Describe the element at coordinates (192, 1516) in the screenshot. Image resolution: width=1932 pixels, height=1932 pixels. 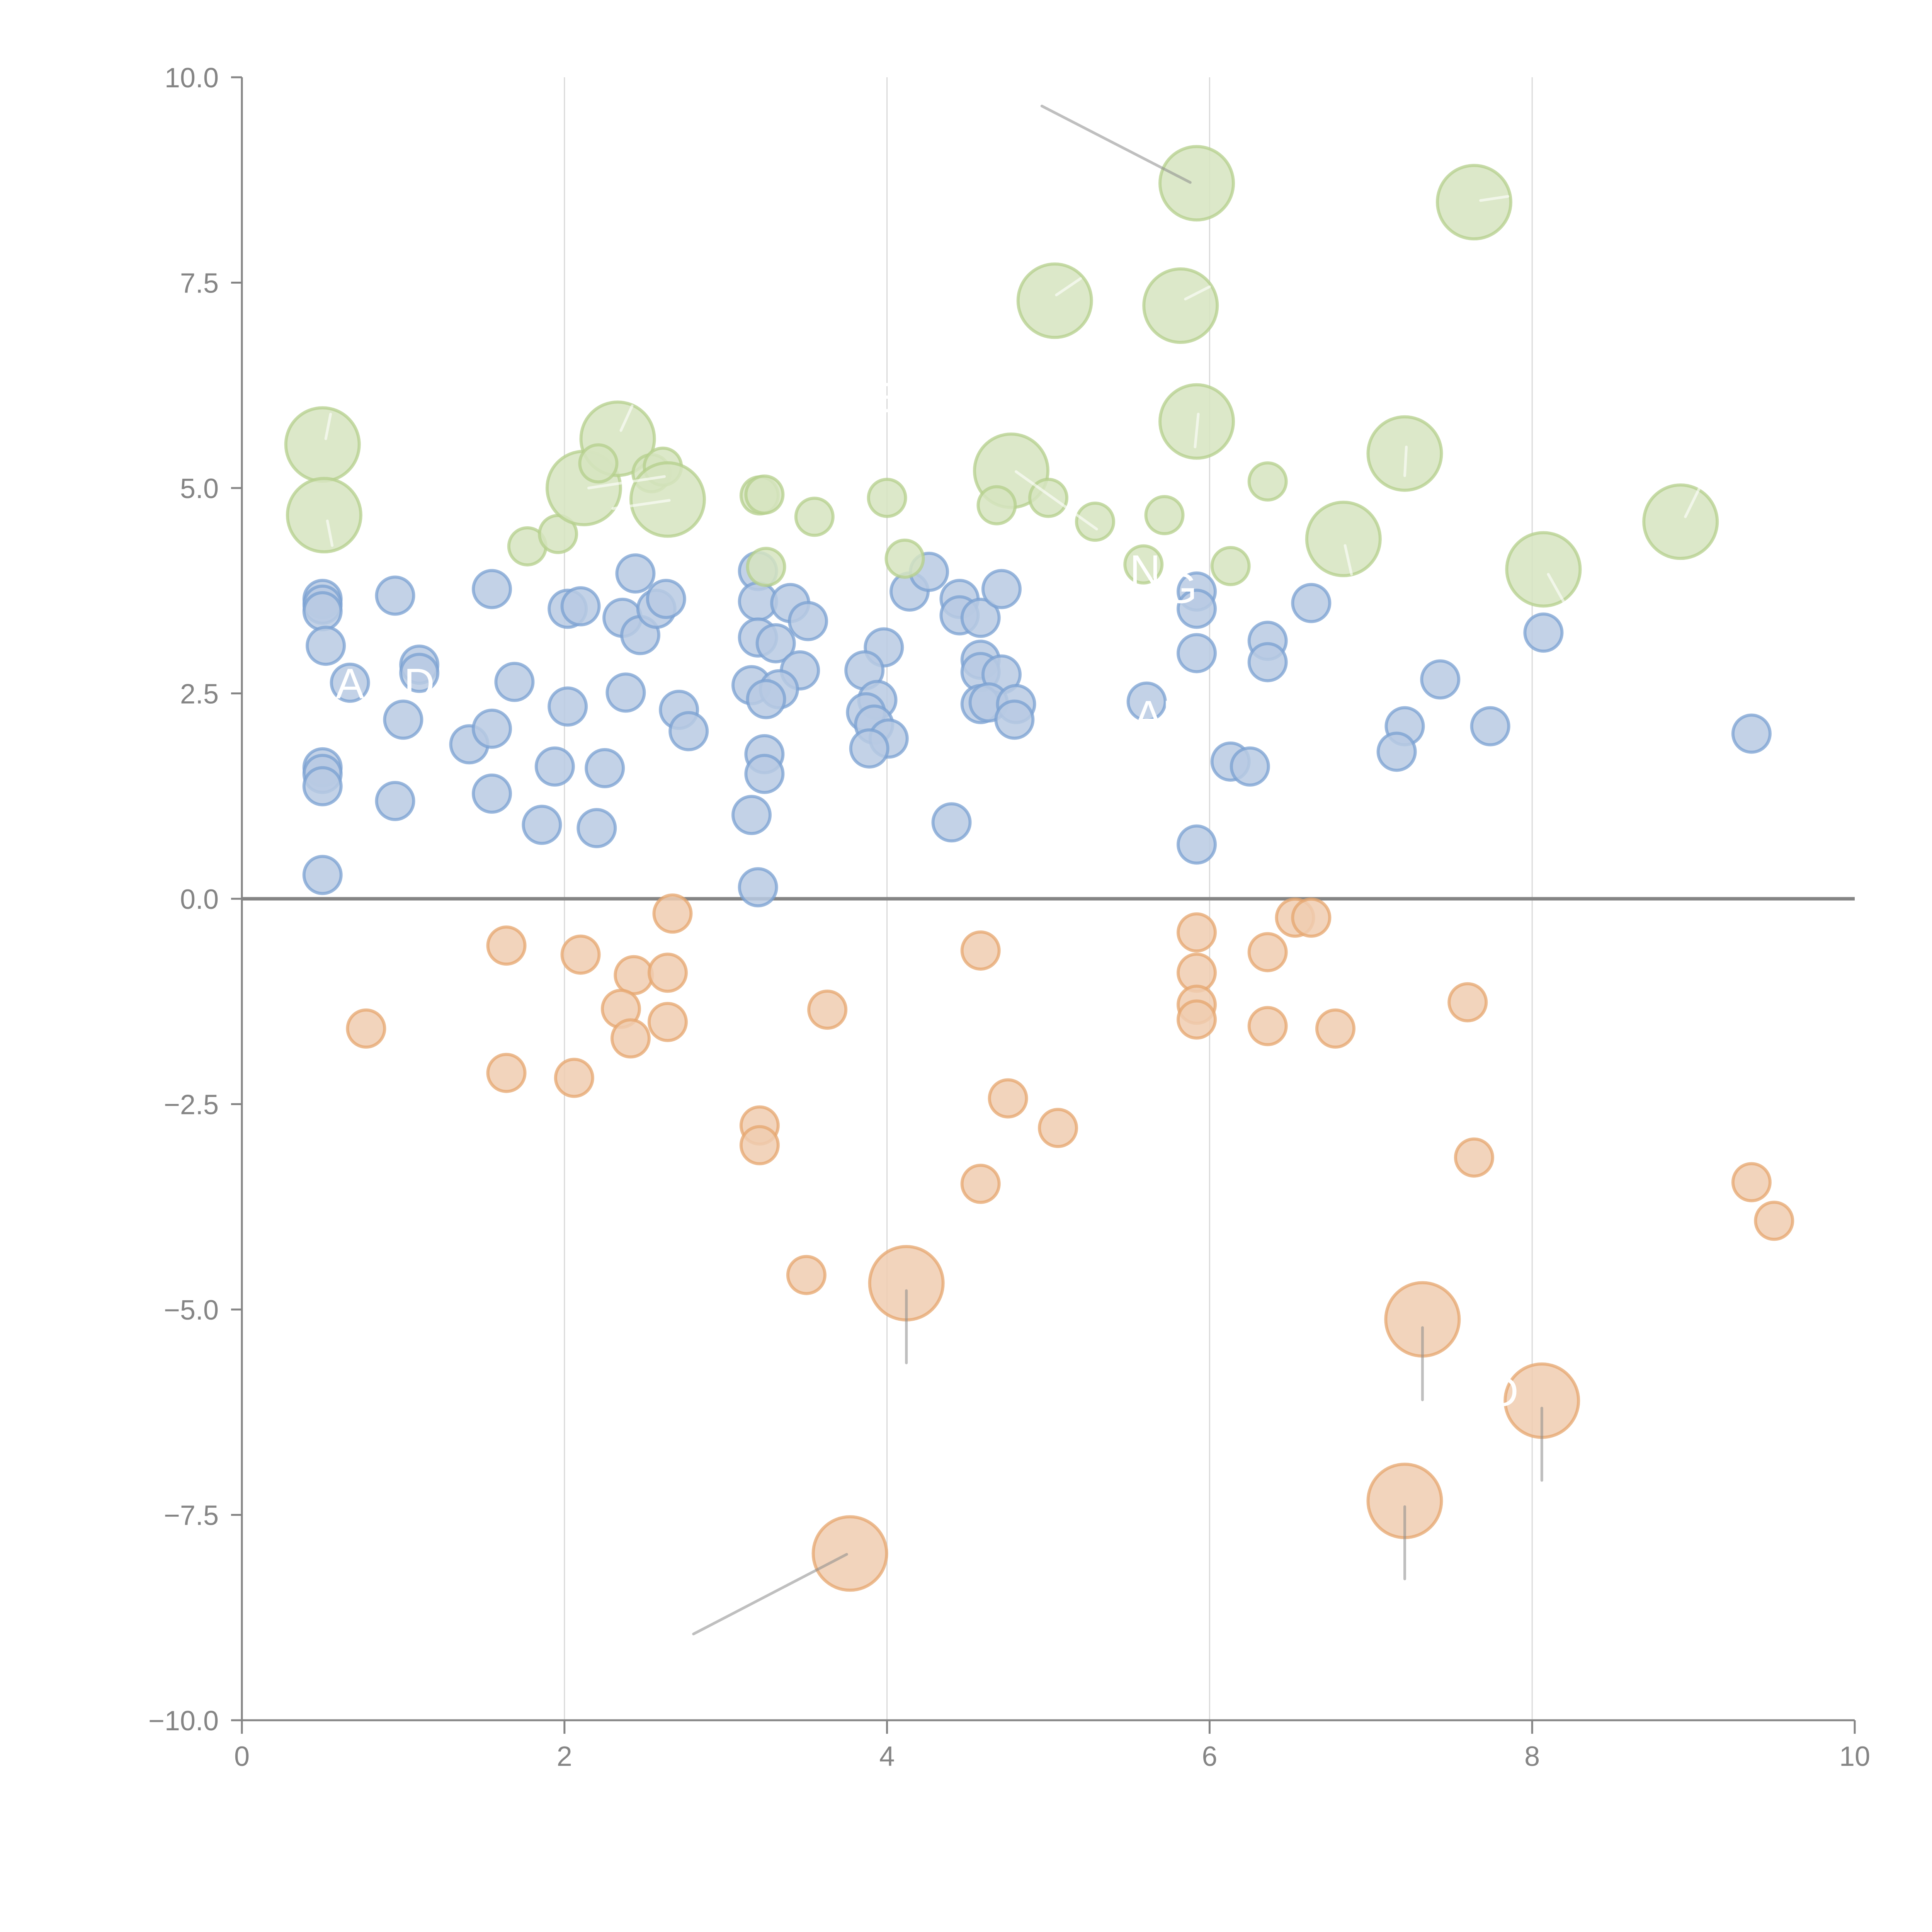
I see `y-tick-label: −7.5` at that location.